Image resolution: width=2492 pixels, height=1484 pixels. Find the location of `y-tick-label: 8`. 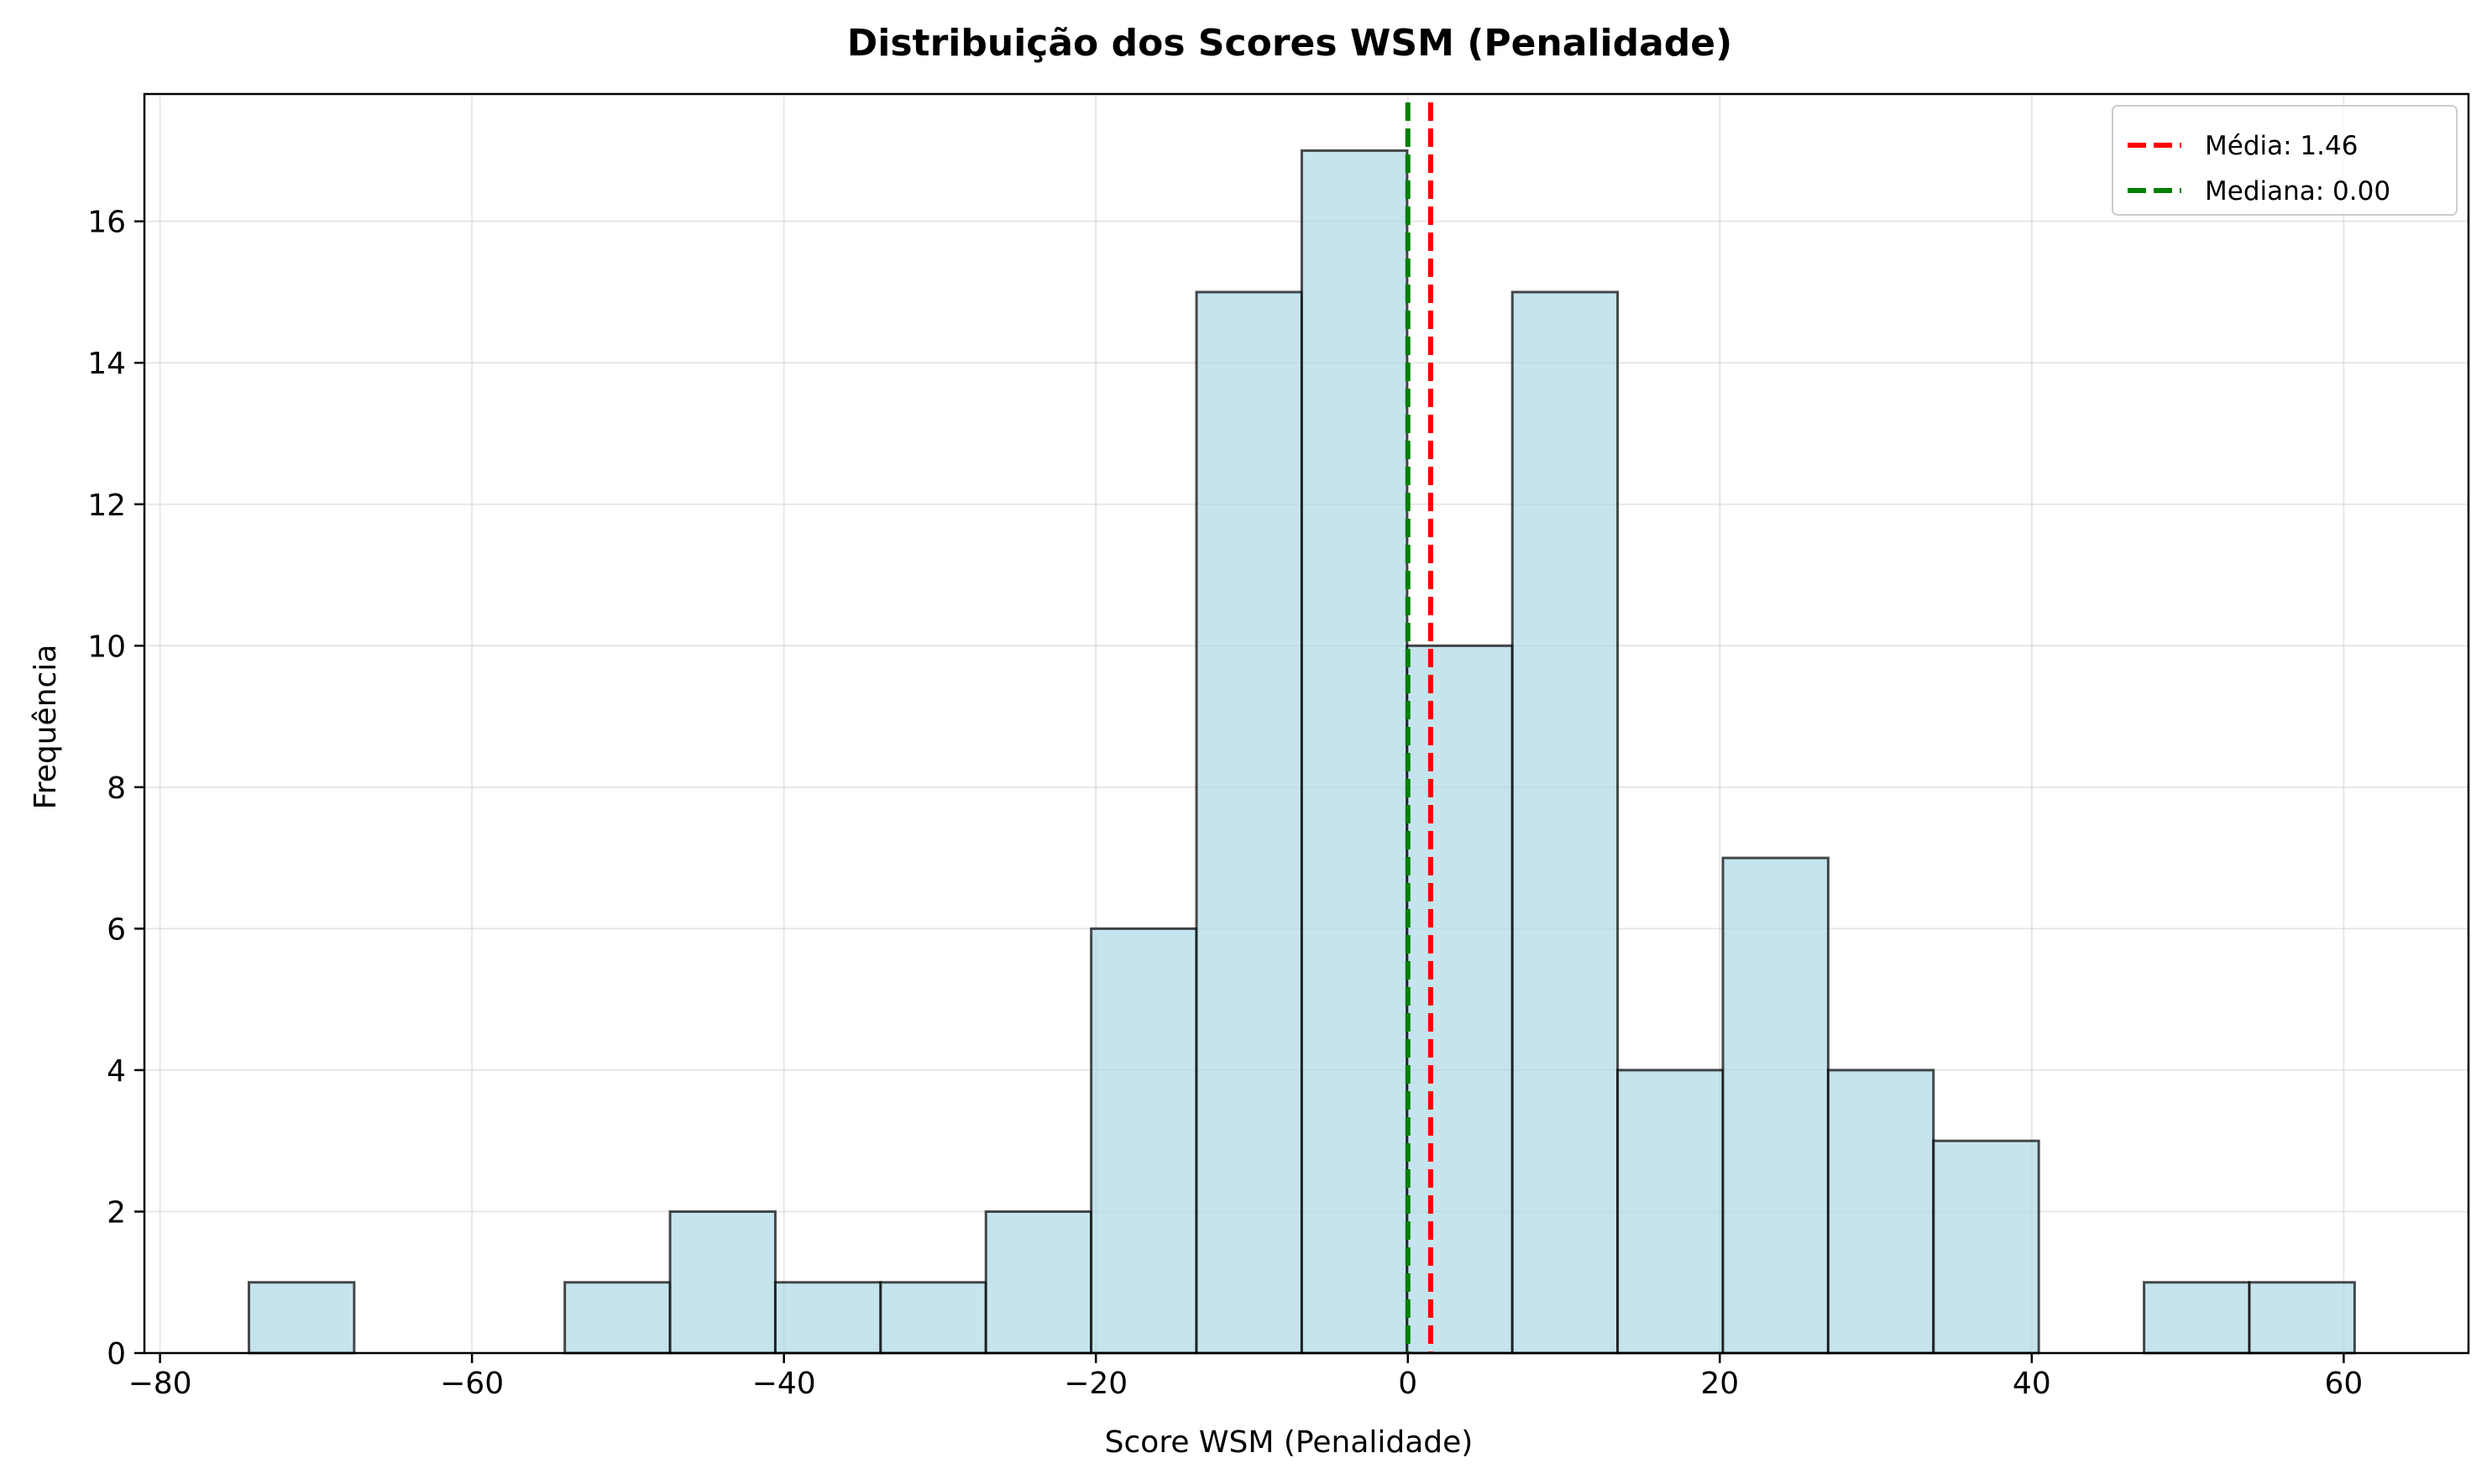

y-tick-label: 8 is located at coordinates (117, 788).